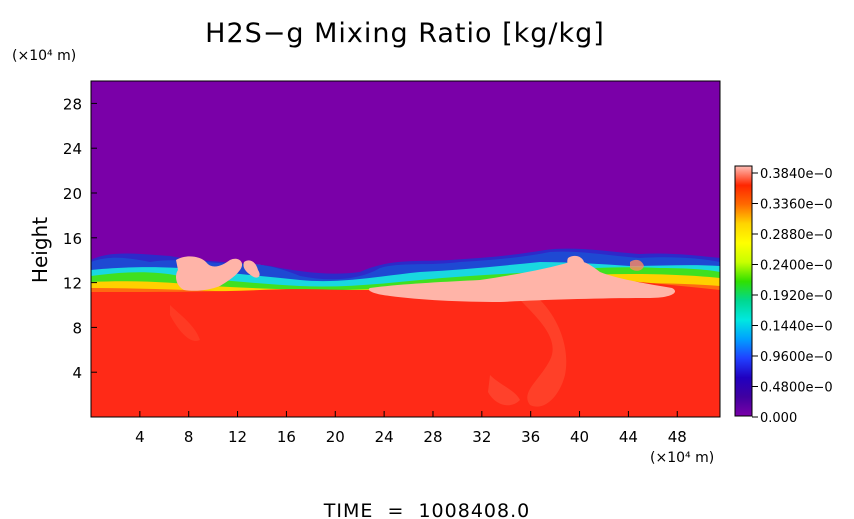 The image size is (854, 519). What do you see at coordinates (72, 284) in the screenshot?
I see `y-tick-label: 12` at bounding box center [72, 284].